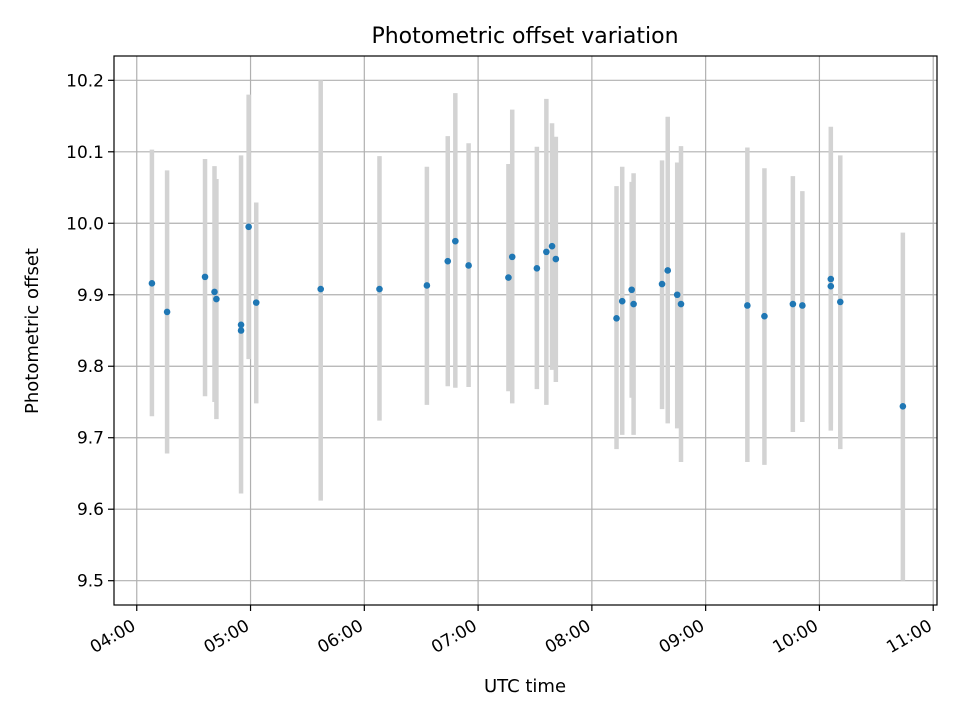 This screenshot has width=960, height=720. What do you see at coordinates (90, 367) in the screenshot?
I see `y-tick-label: 9.8` at bounding box center [90, 367].